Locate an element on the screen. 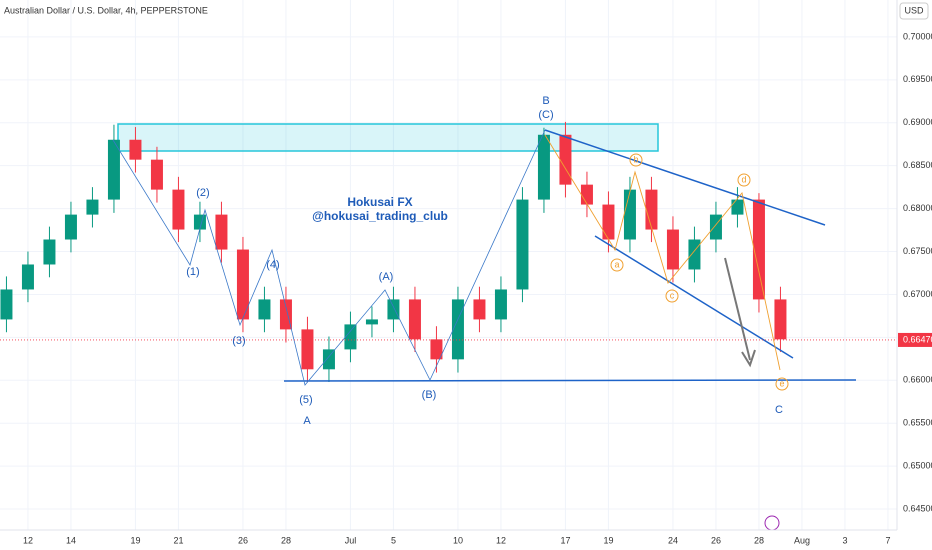  last-price-label: 0.66470 is located at coordinates (917, 339).